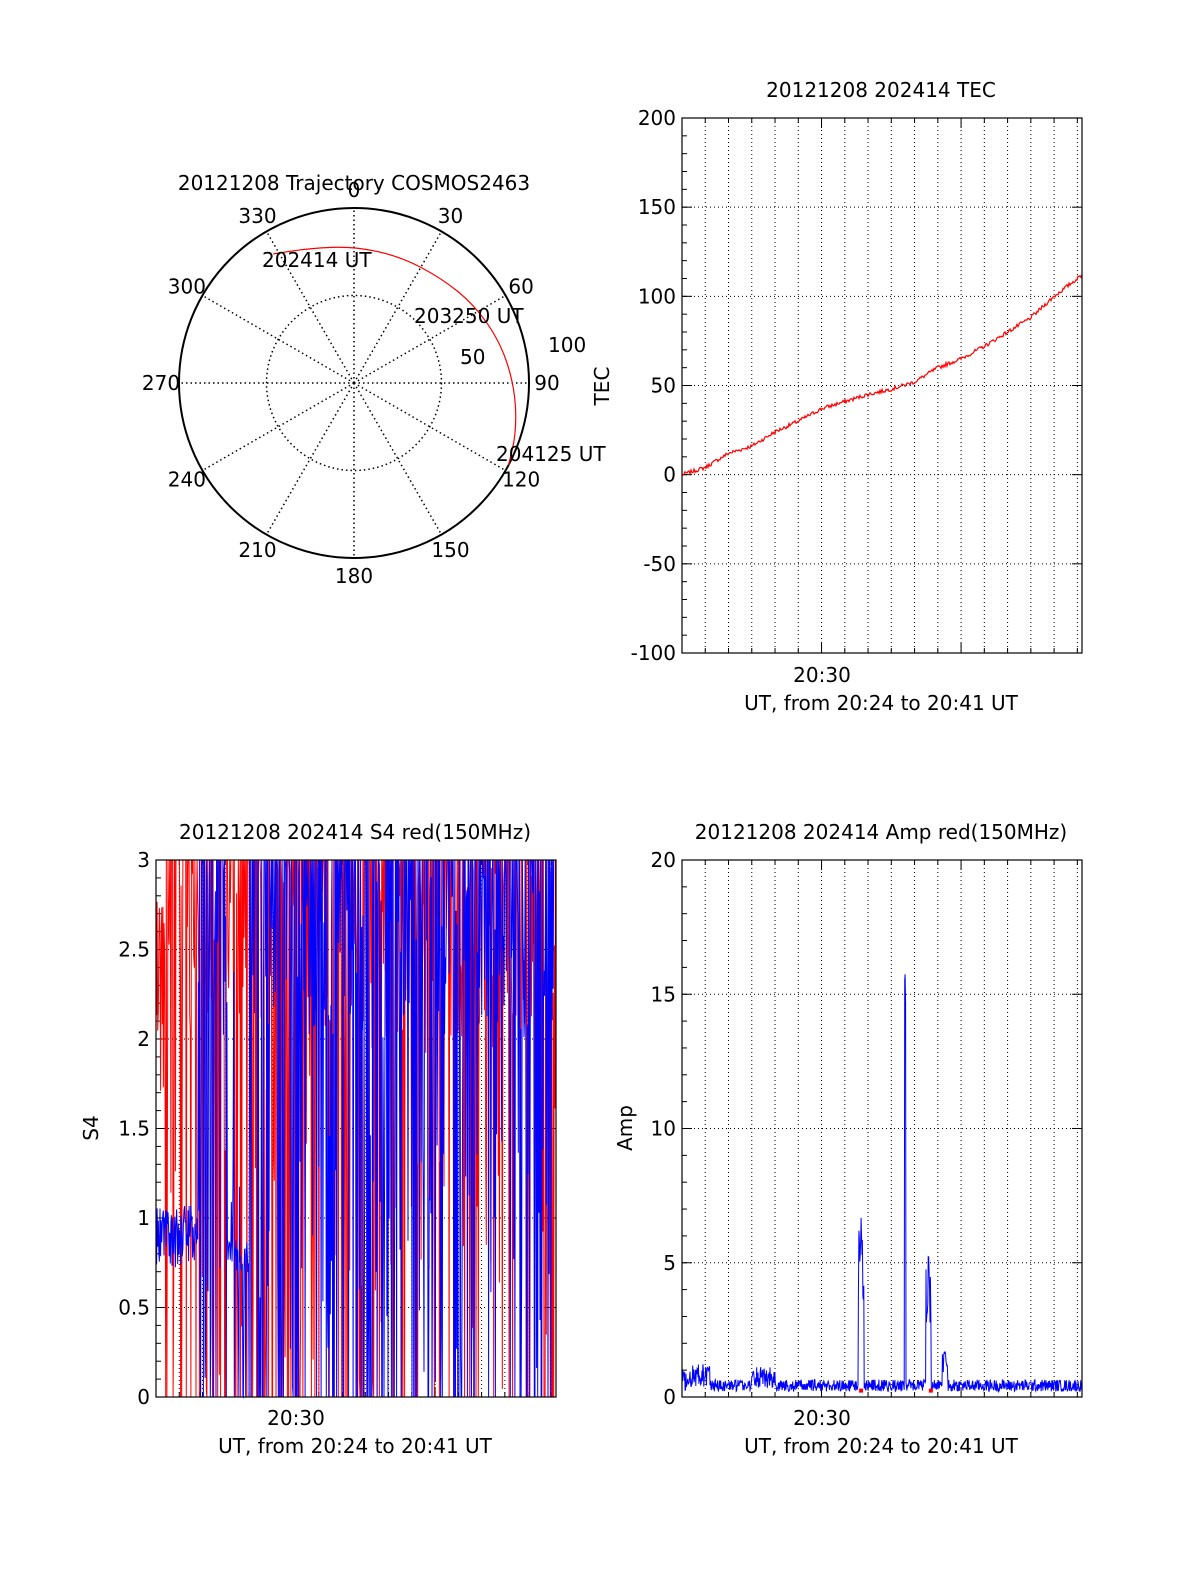 The width and height of the screenshot is (1200, 1575). I want to click on polar-angle-labels: 0 30 60 90 120 150 180 210 240 270 300 330, so click(351, 383).